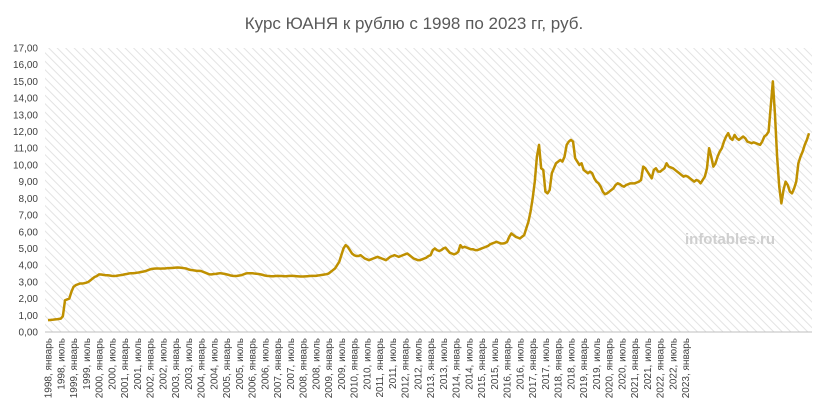 This screenshot has width=828, height=415. I want to click on x-tick-label: 2007, январь, so click(278, 368).